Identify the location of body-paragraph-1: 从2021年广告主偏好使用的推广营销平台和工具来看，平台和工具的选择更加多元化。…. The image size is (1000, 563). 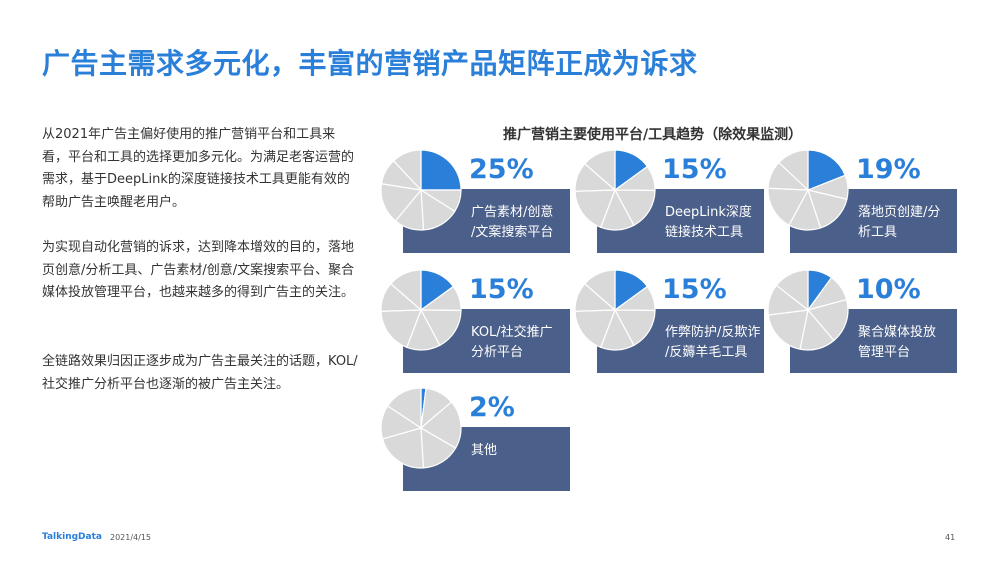
(198, 168).